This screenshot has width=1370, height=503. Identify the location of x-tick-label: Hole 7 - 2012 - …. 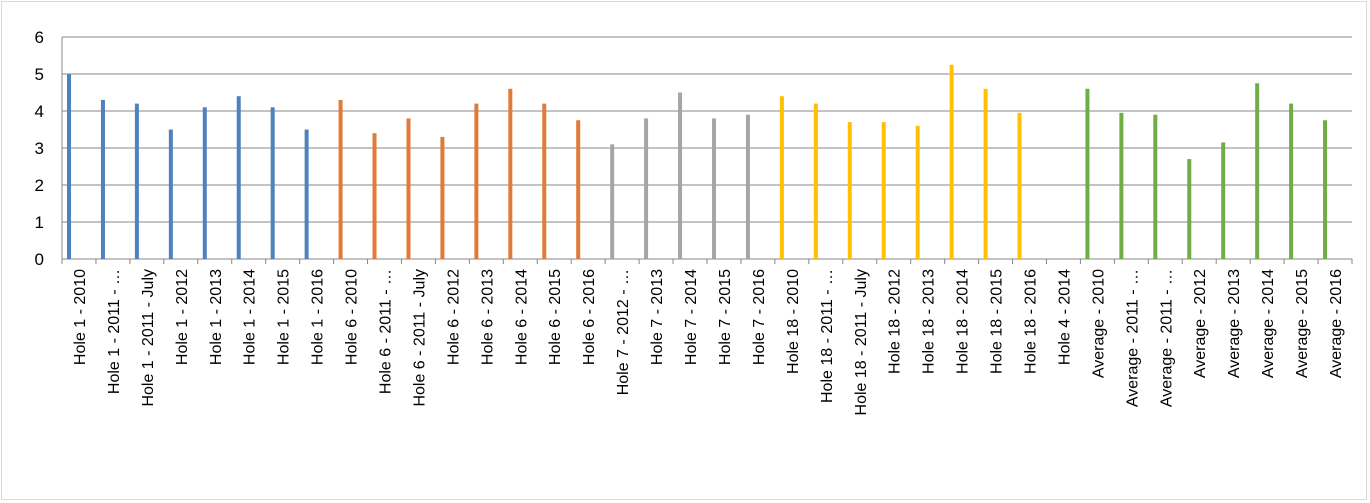
(623, 332).